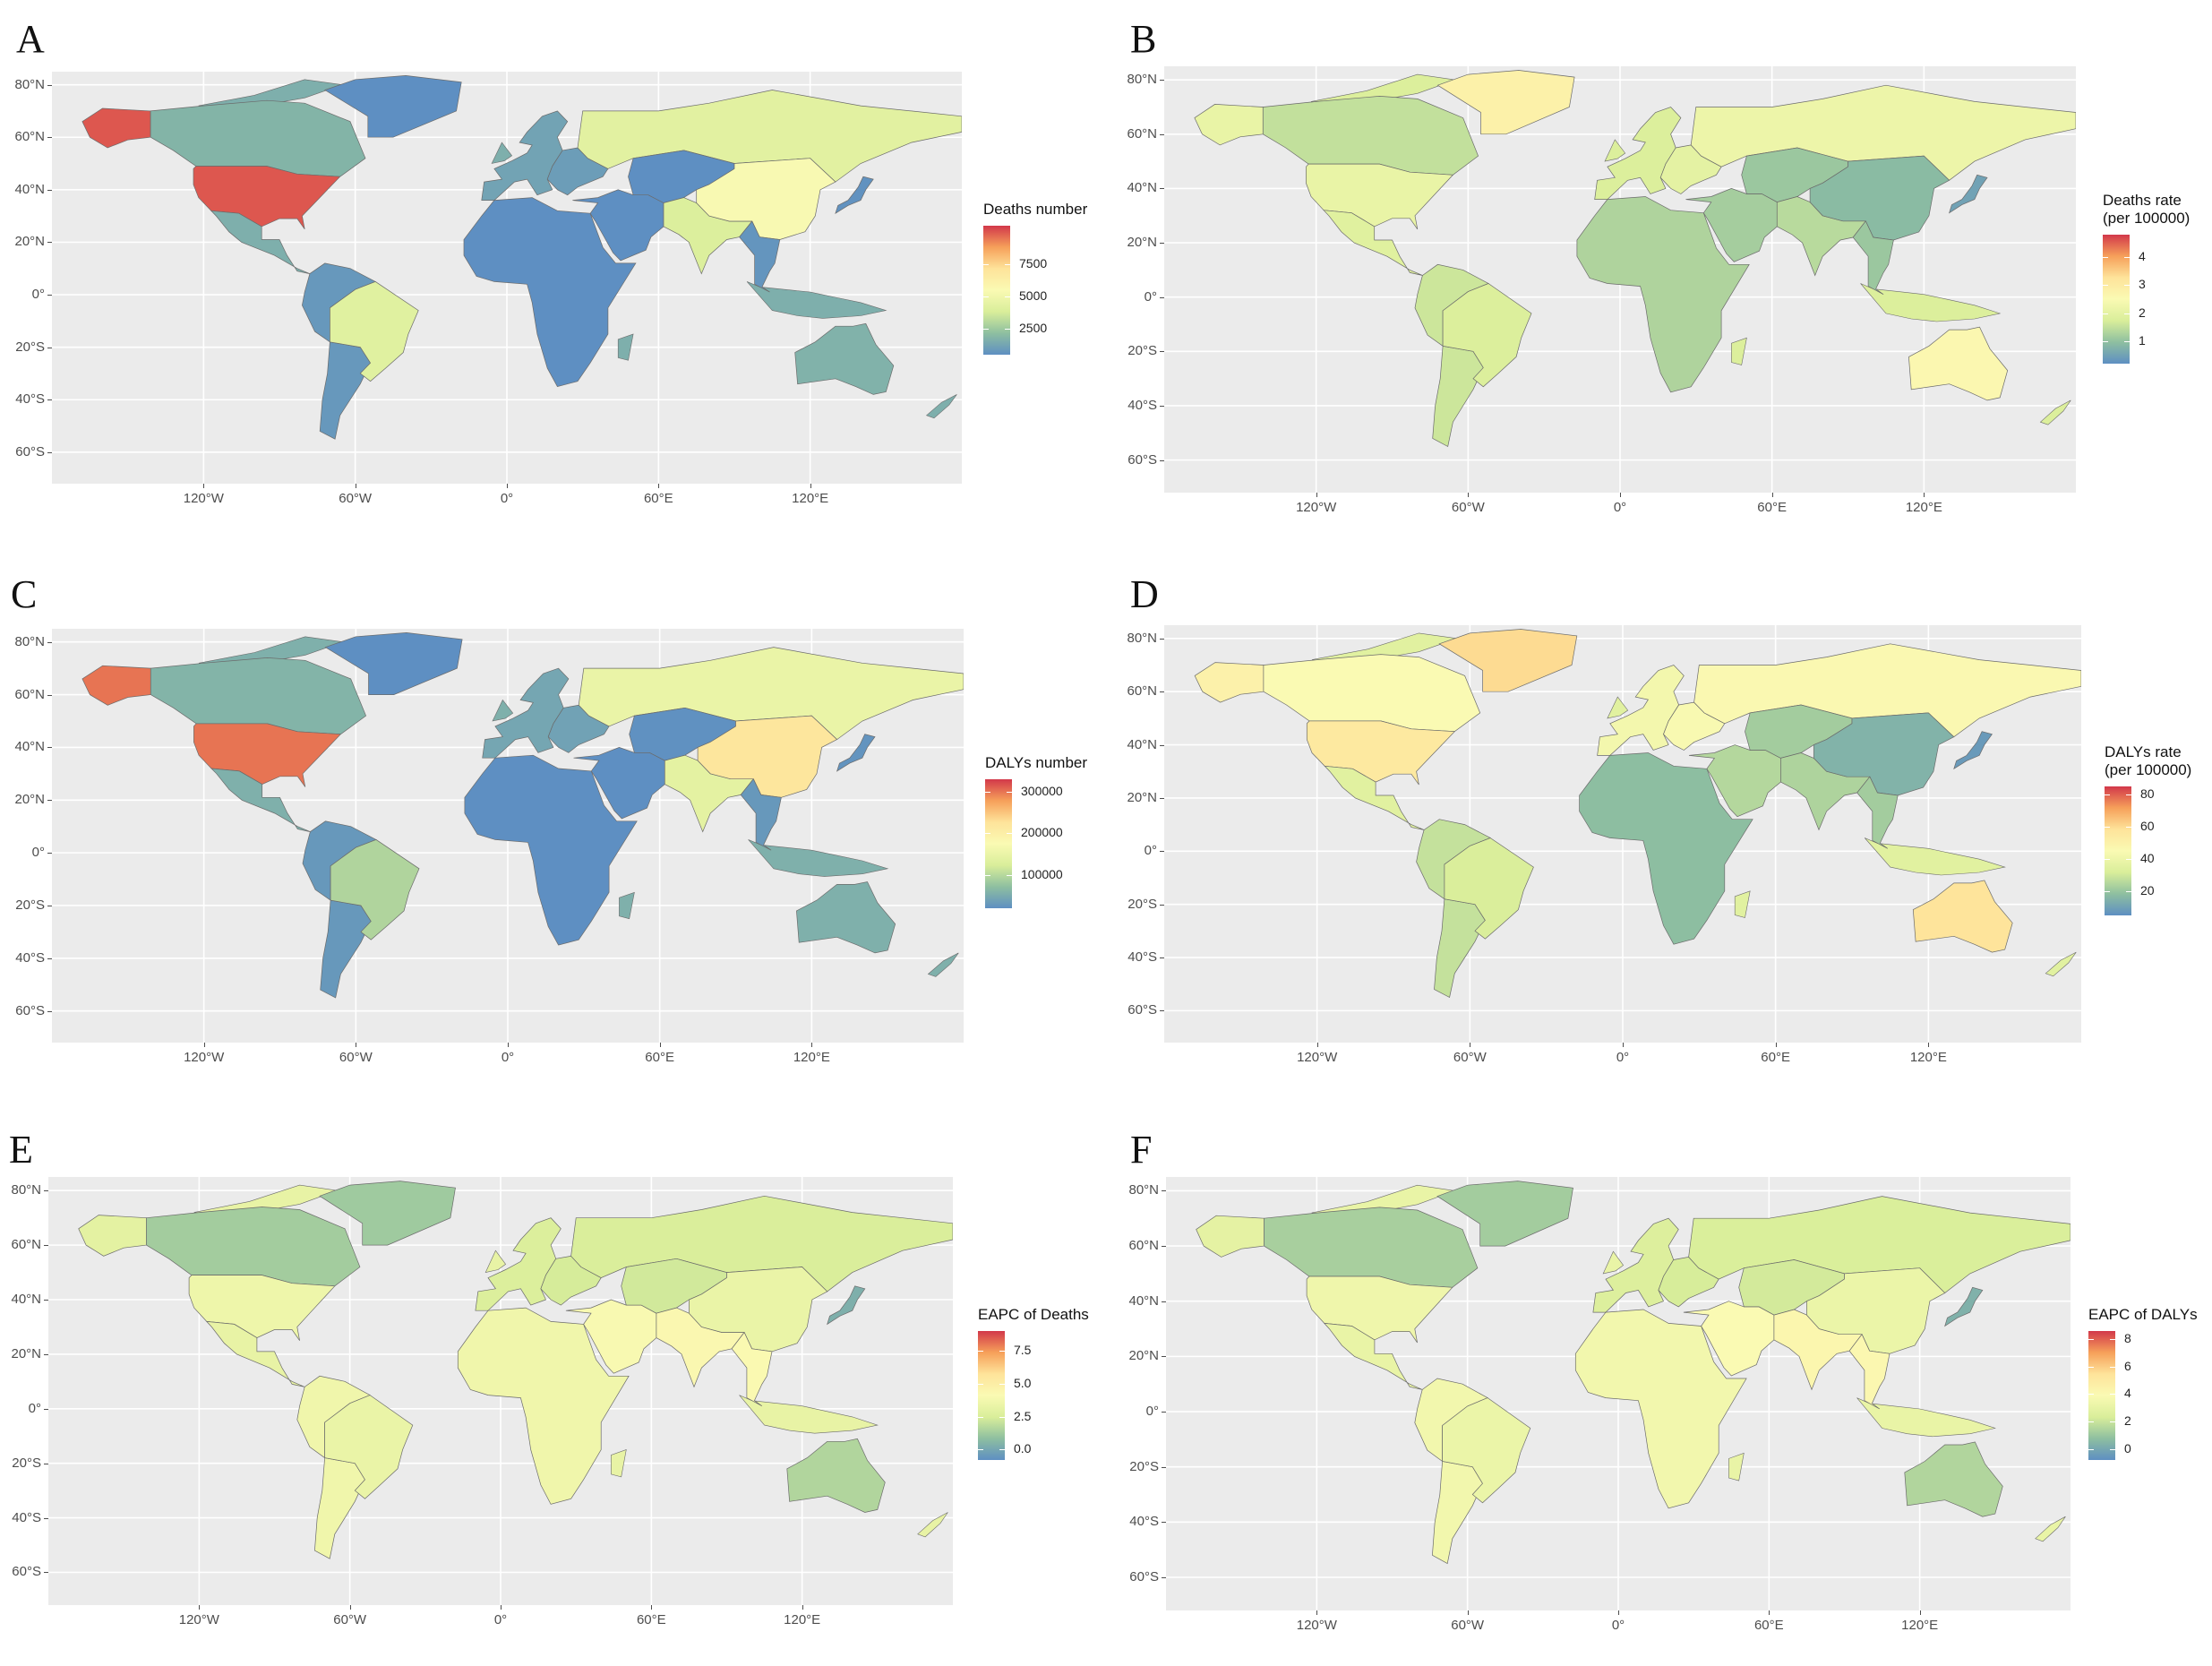  I want to click on legend-title: DALYs number, so click(1036, 762).